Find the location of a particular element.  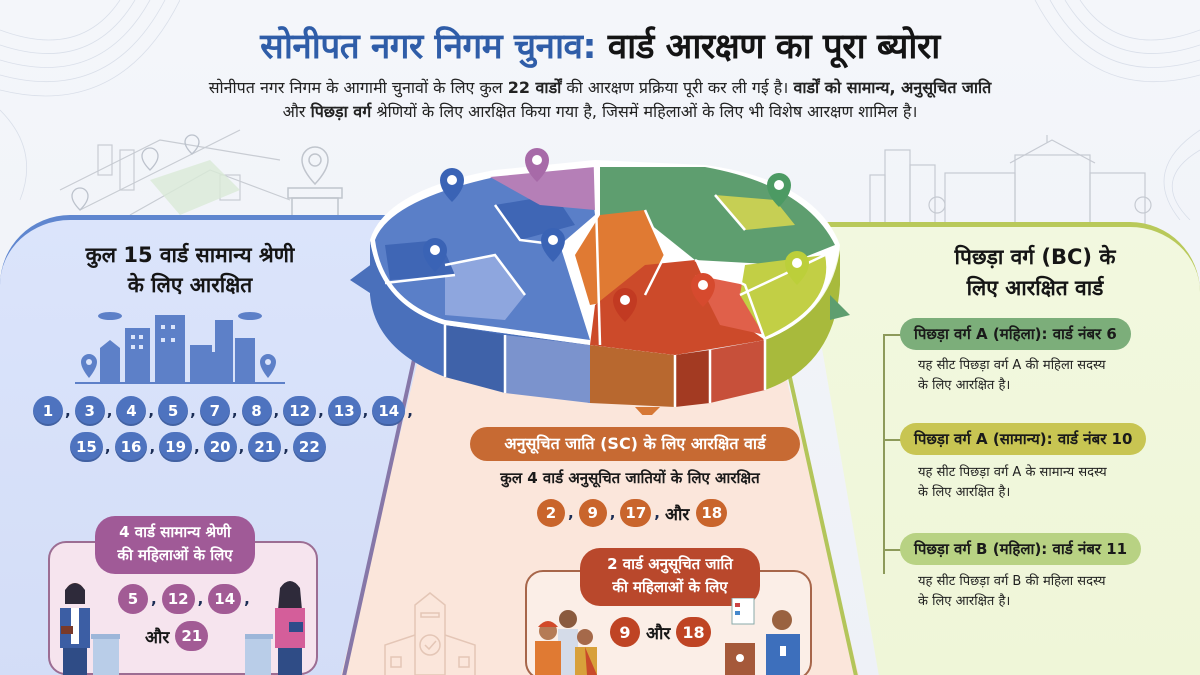

intro-text: और is located at coordinates (294, 111).